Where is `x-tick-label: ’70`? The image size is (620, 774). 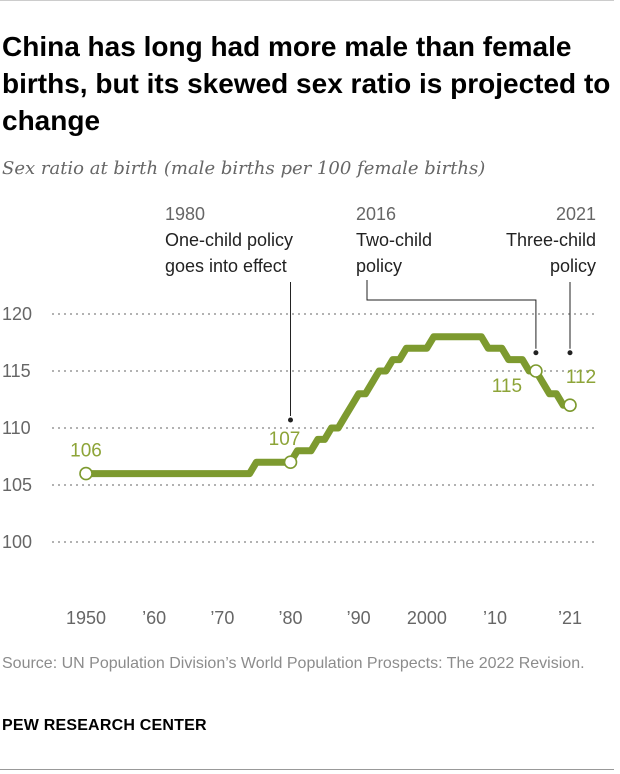 x-tick-label: ’70 is located at coordinates (222, 618).